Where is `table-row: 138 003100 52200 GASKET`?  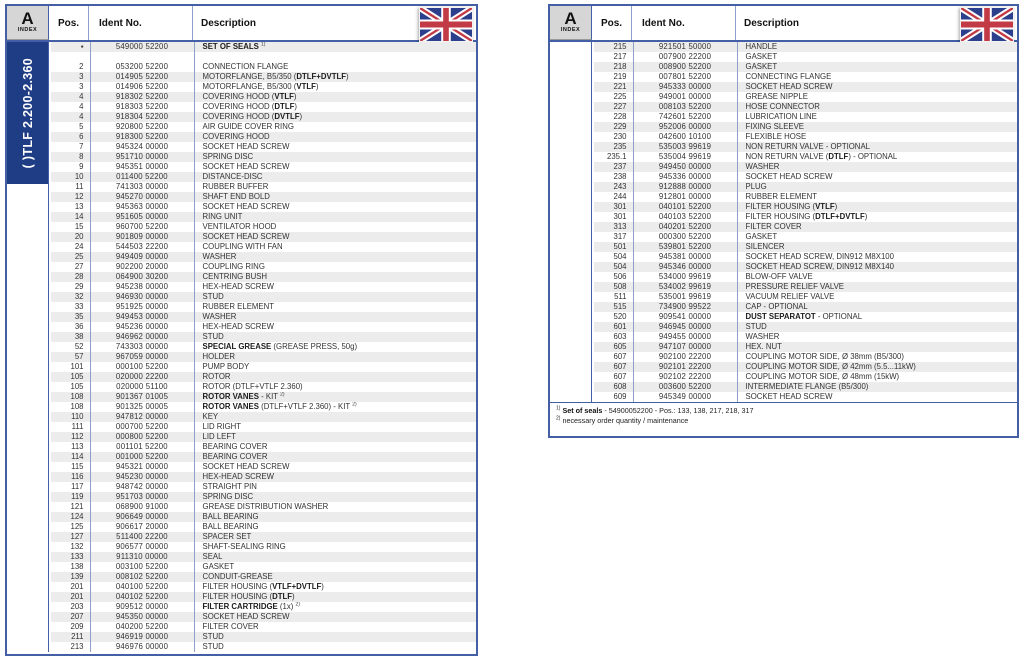 table-row: 138 003100 52200 GASKET is located at coordinates (264, 567).